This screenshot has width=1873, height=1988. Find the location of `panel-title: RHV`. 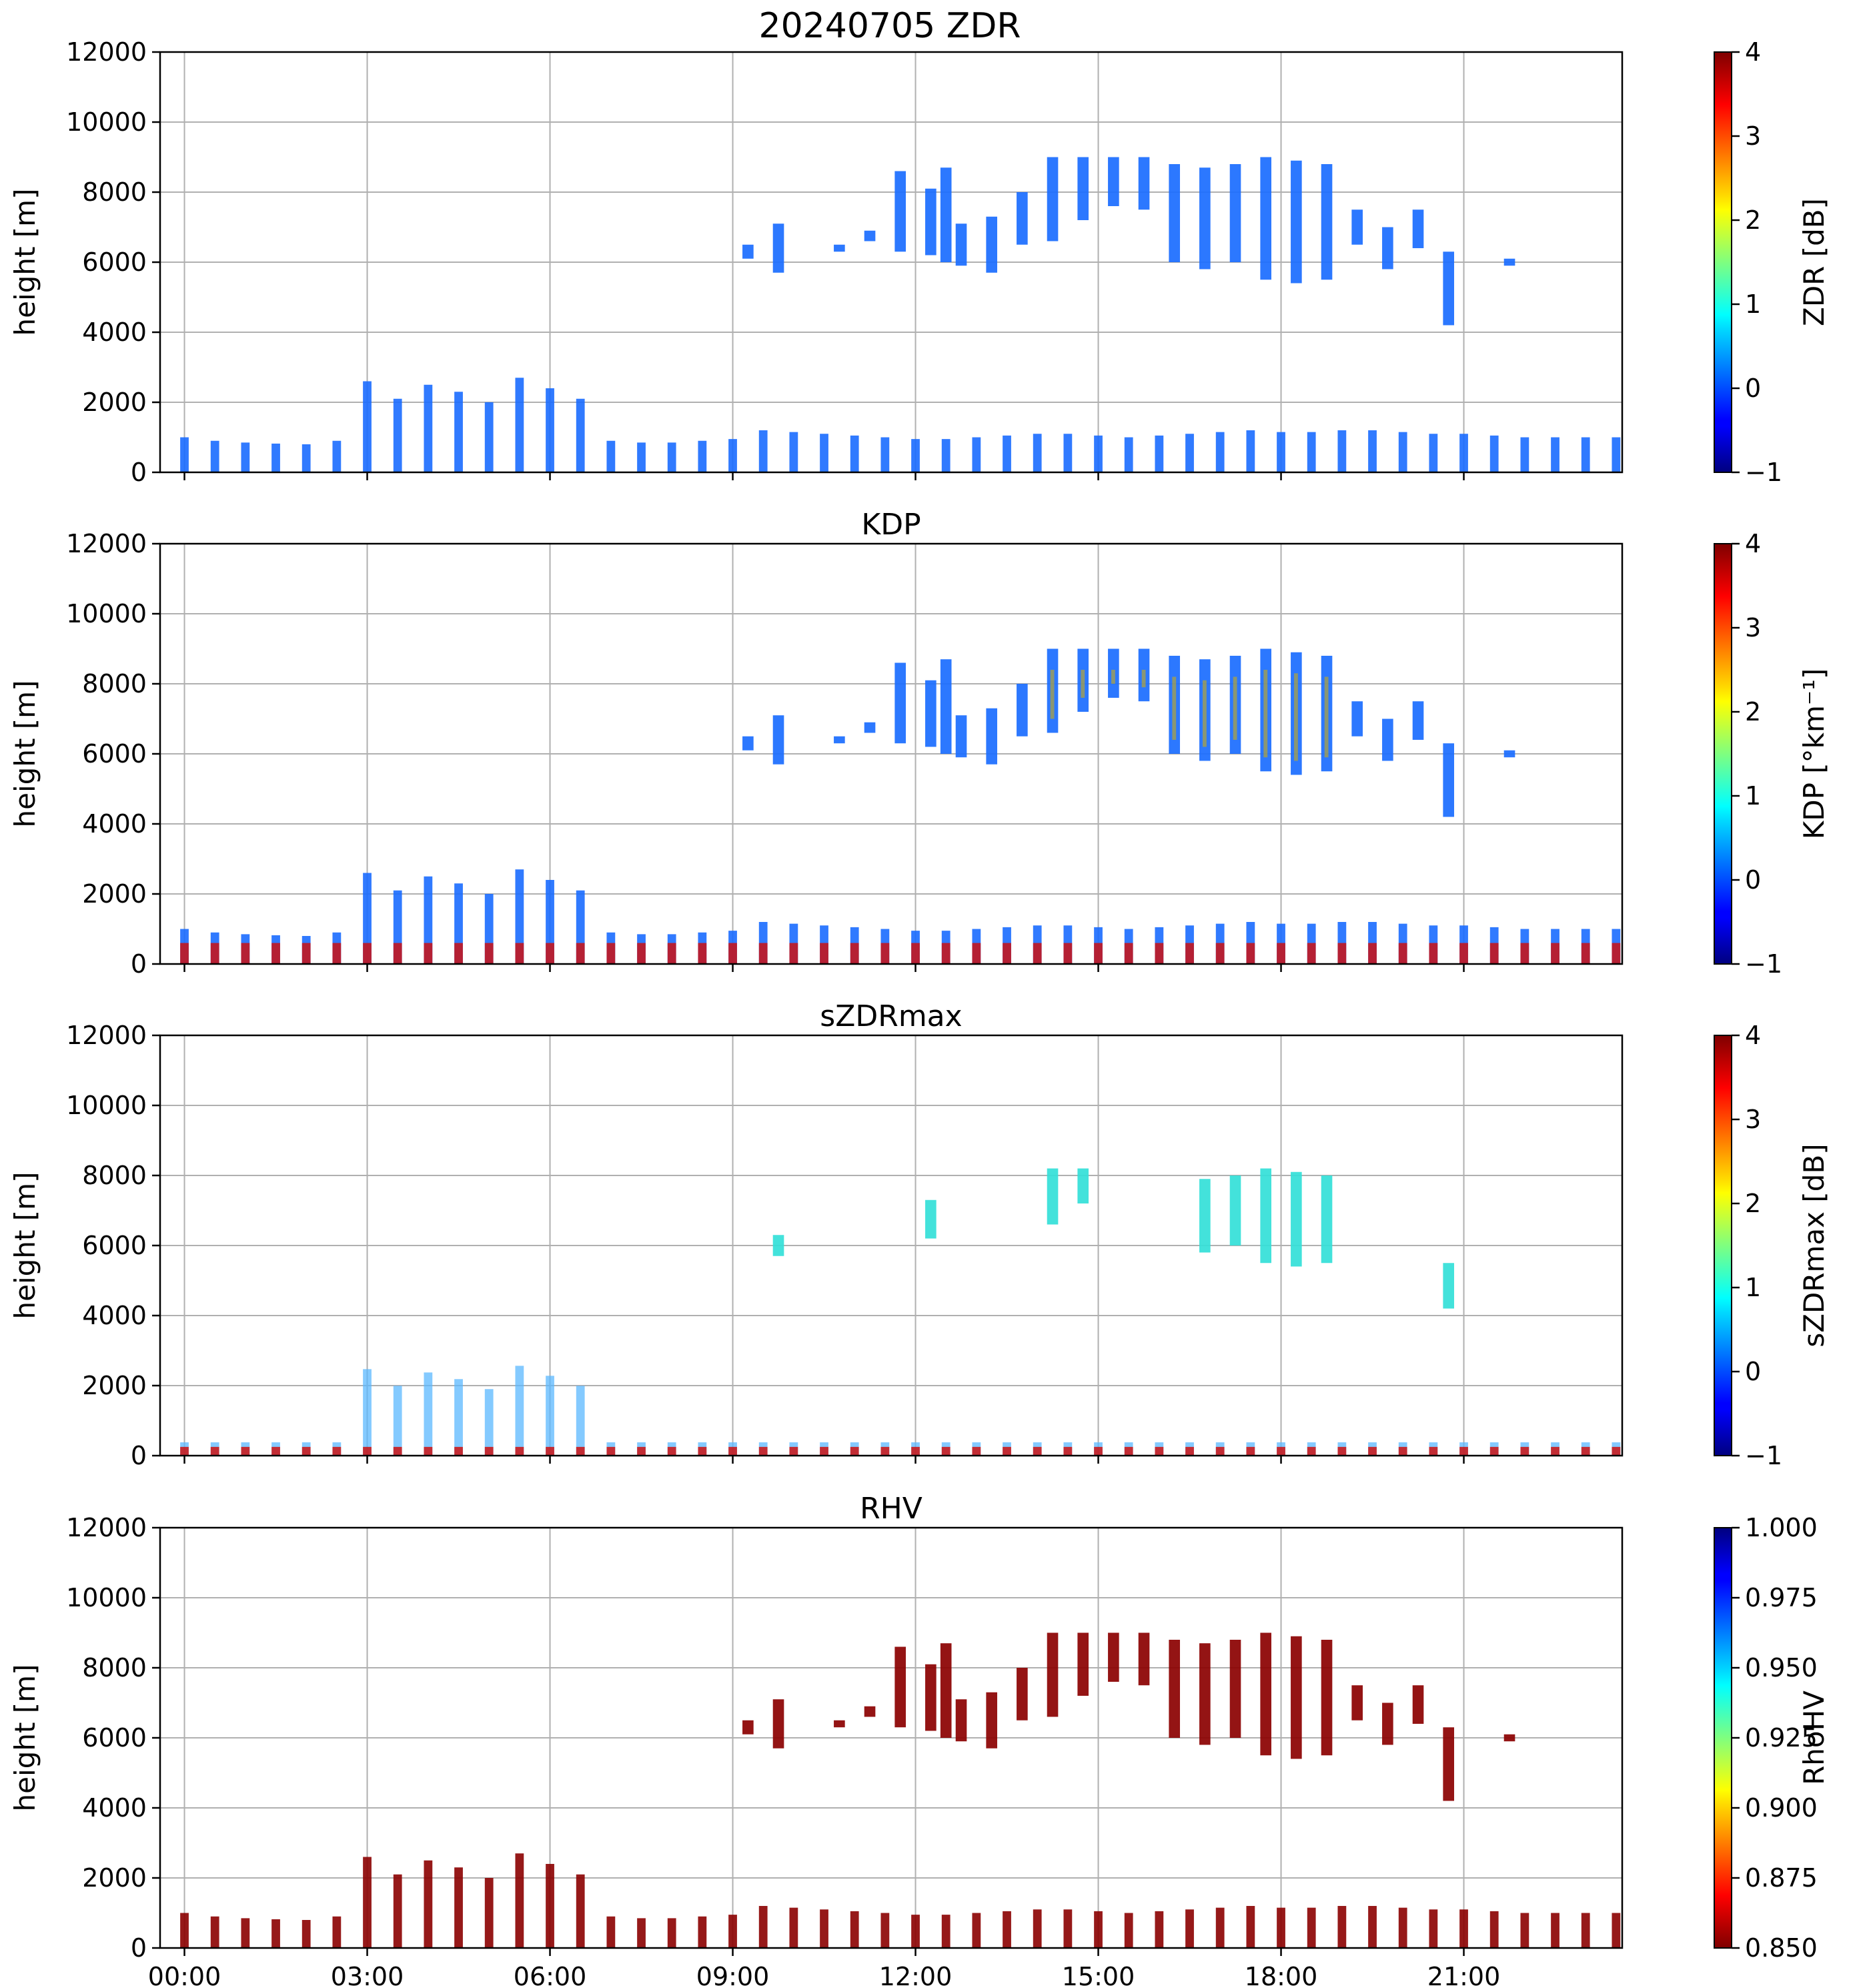

panel-title: RHV is located at coordinates (891, 1509).